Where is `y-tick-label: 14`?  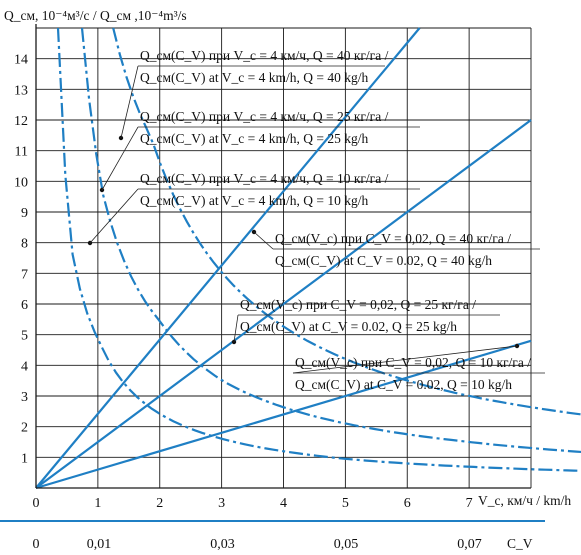
y-tick-label: 14 is located at coordinates (21, 60).